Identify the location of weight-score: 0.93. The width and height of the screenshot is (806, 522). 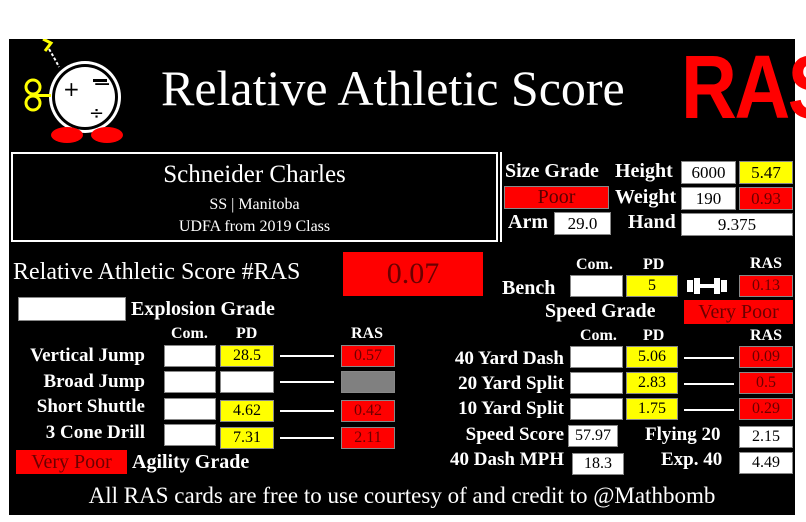
(766, 198).